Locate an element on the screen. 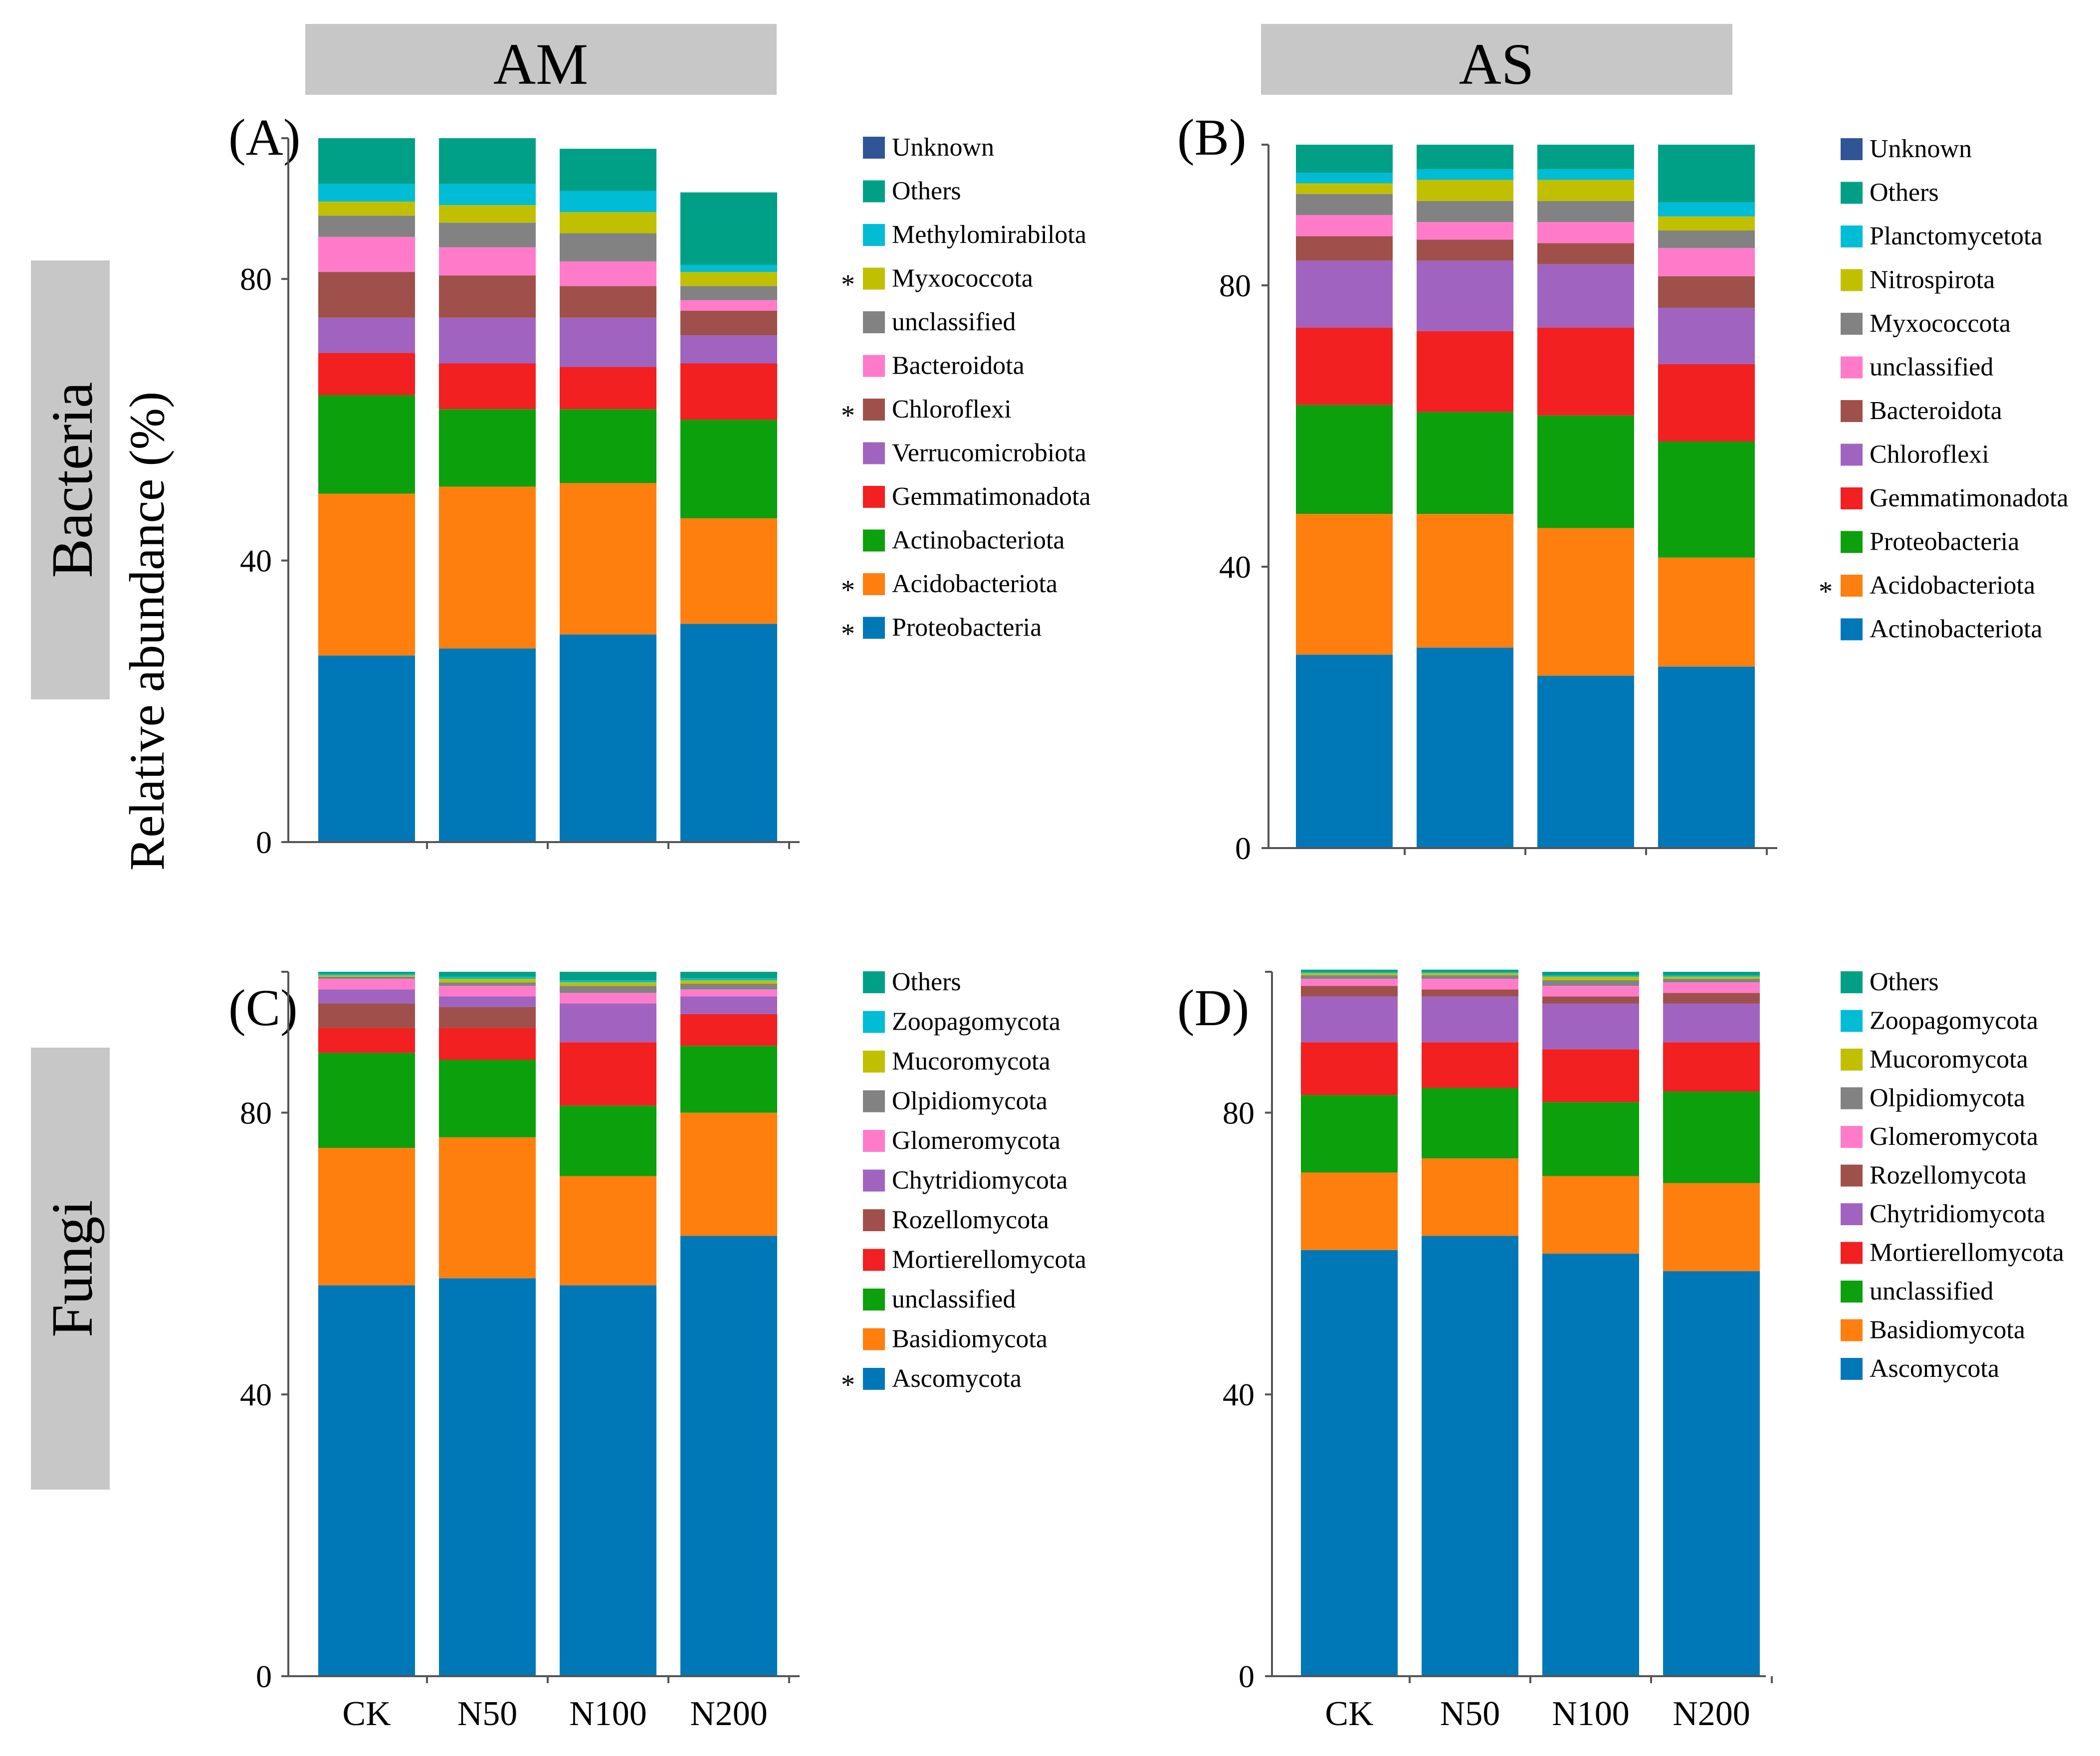 The width and height of the screenshot is (2100, 1756). panel-d-bar-ck-zoopagomycota is located at coordinates (1349, 973).